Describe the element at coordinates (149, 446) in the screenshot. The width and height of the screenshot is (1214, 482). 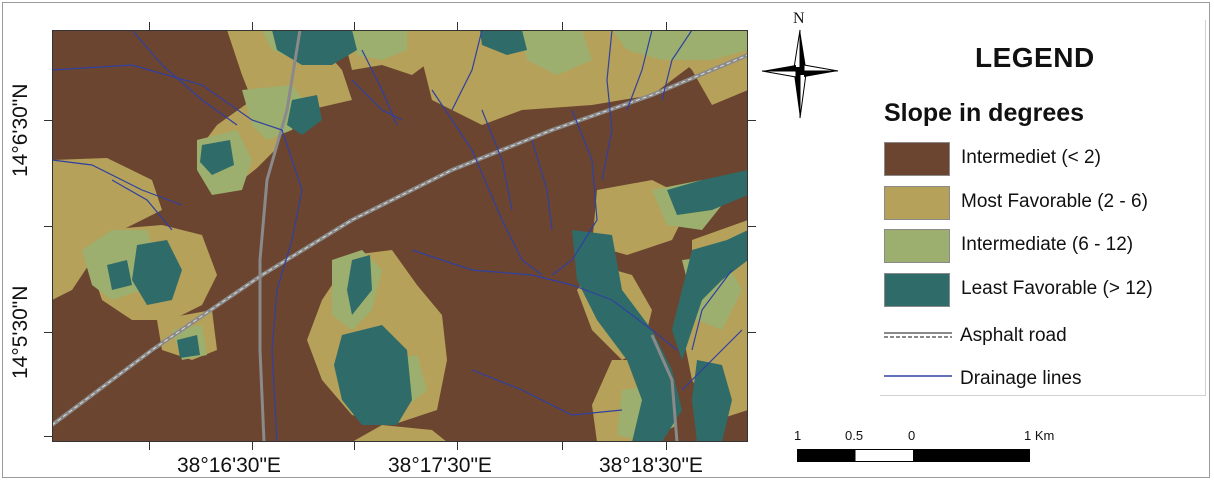
I see `x-tick-b1` at that location.